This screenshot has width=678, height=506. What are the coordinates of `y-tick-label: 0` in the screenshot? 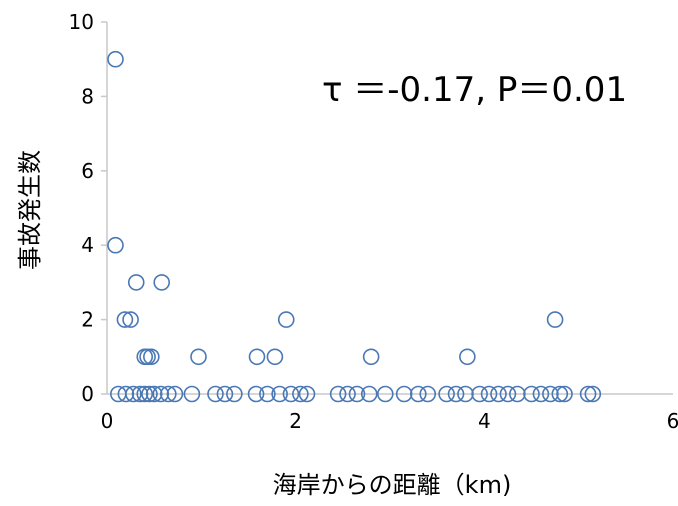 It's located at (87, 394).